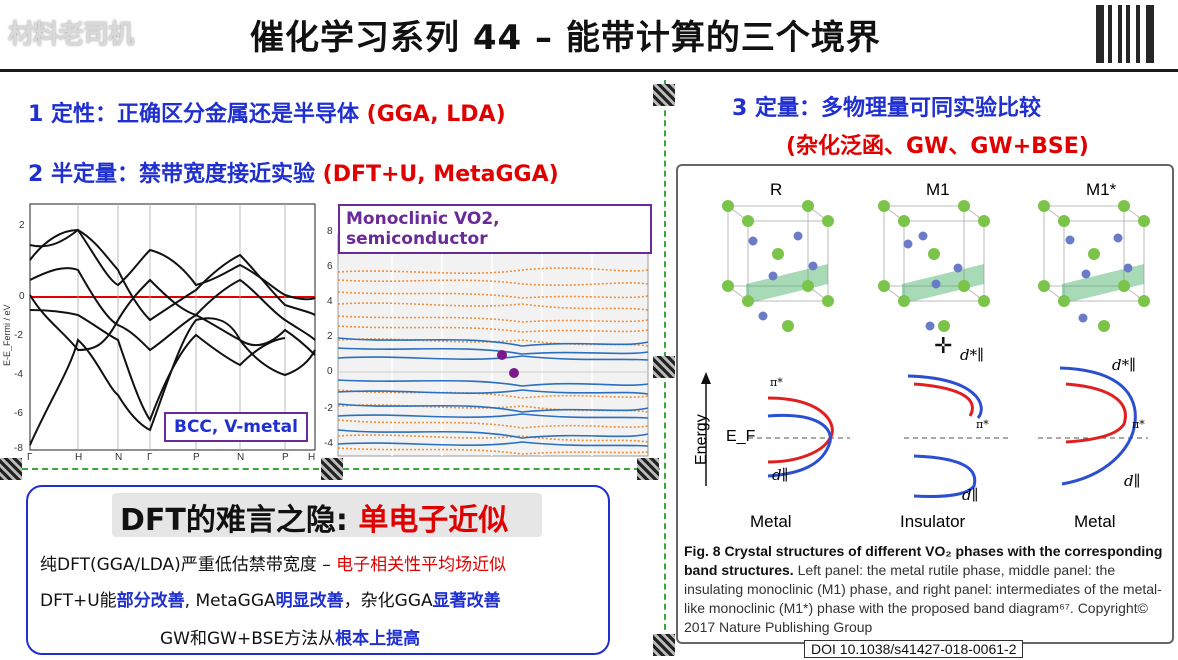  I want to click on vo2-ytick: -2, so click(328, 408).